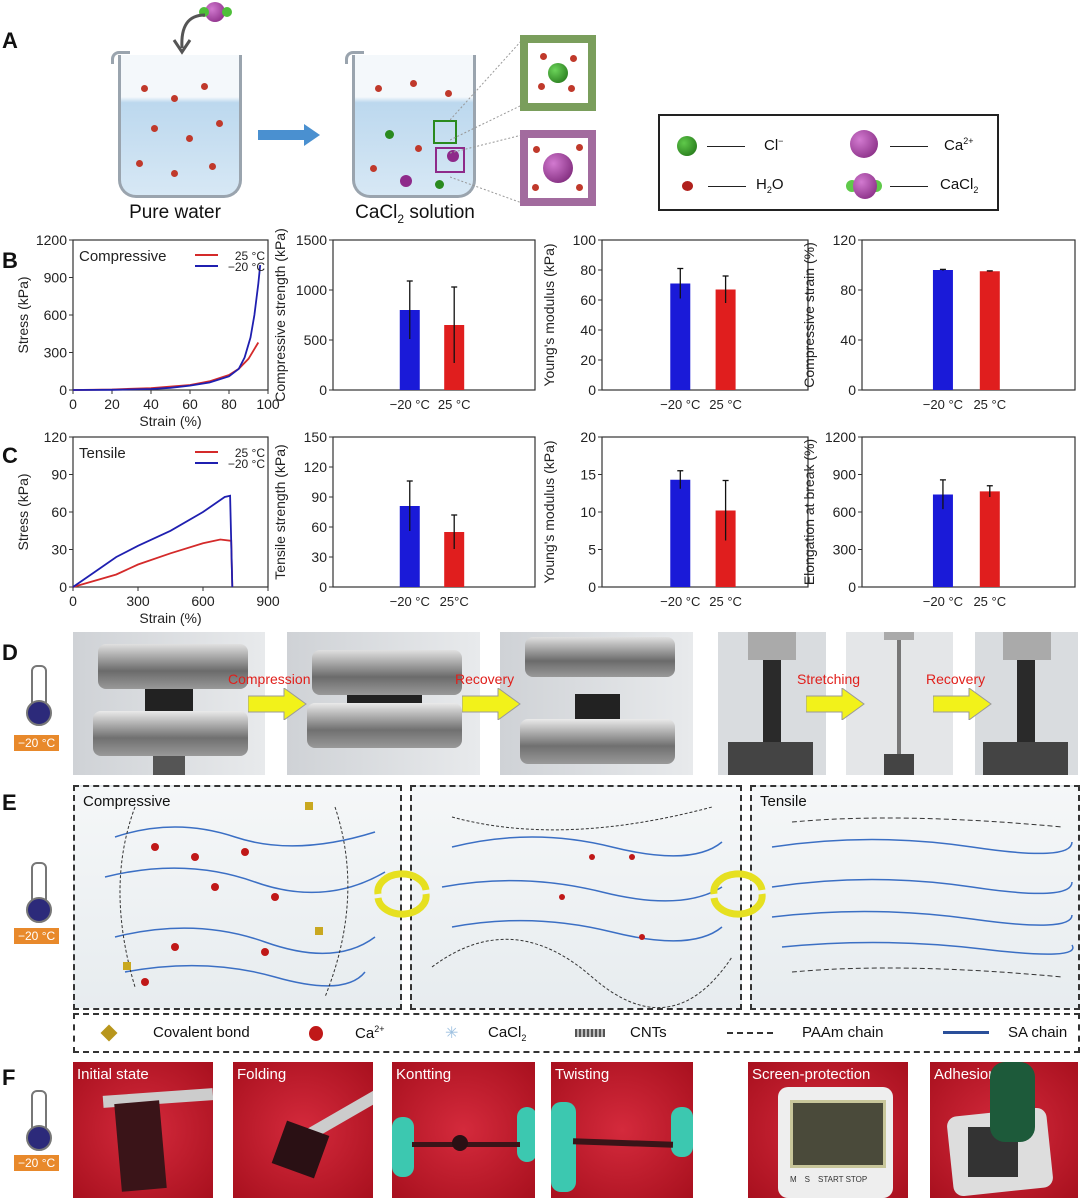 Image resolution: width=1080 pixels, height=1200 pixels. Describe the element at coordinates (434, 315) in the screenshot. I see `b2-plot-frame` at that location.